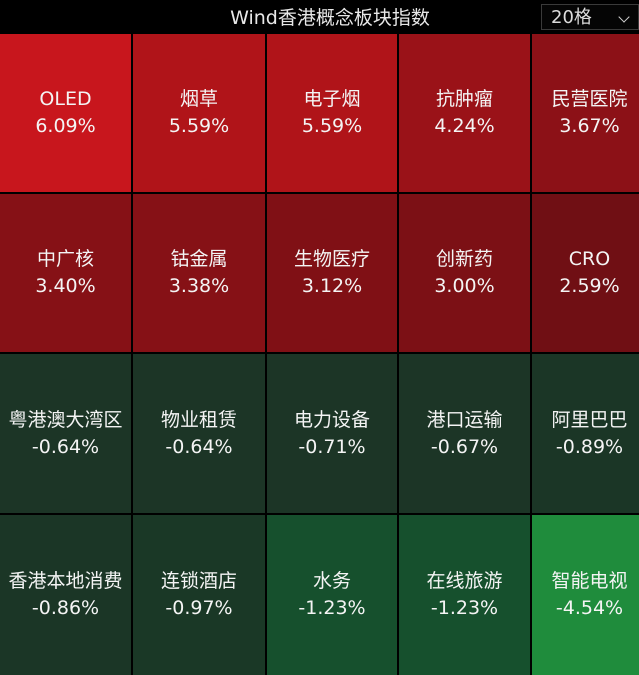 The width and height of the screenshot is (639, 675). Describe the element at coordinates (464, 286) in the screenshot. I see `sector-change-pct: 3.00%` at that location.